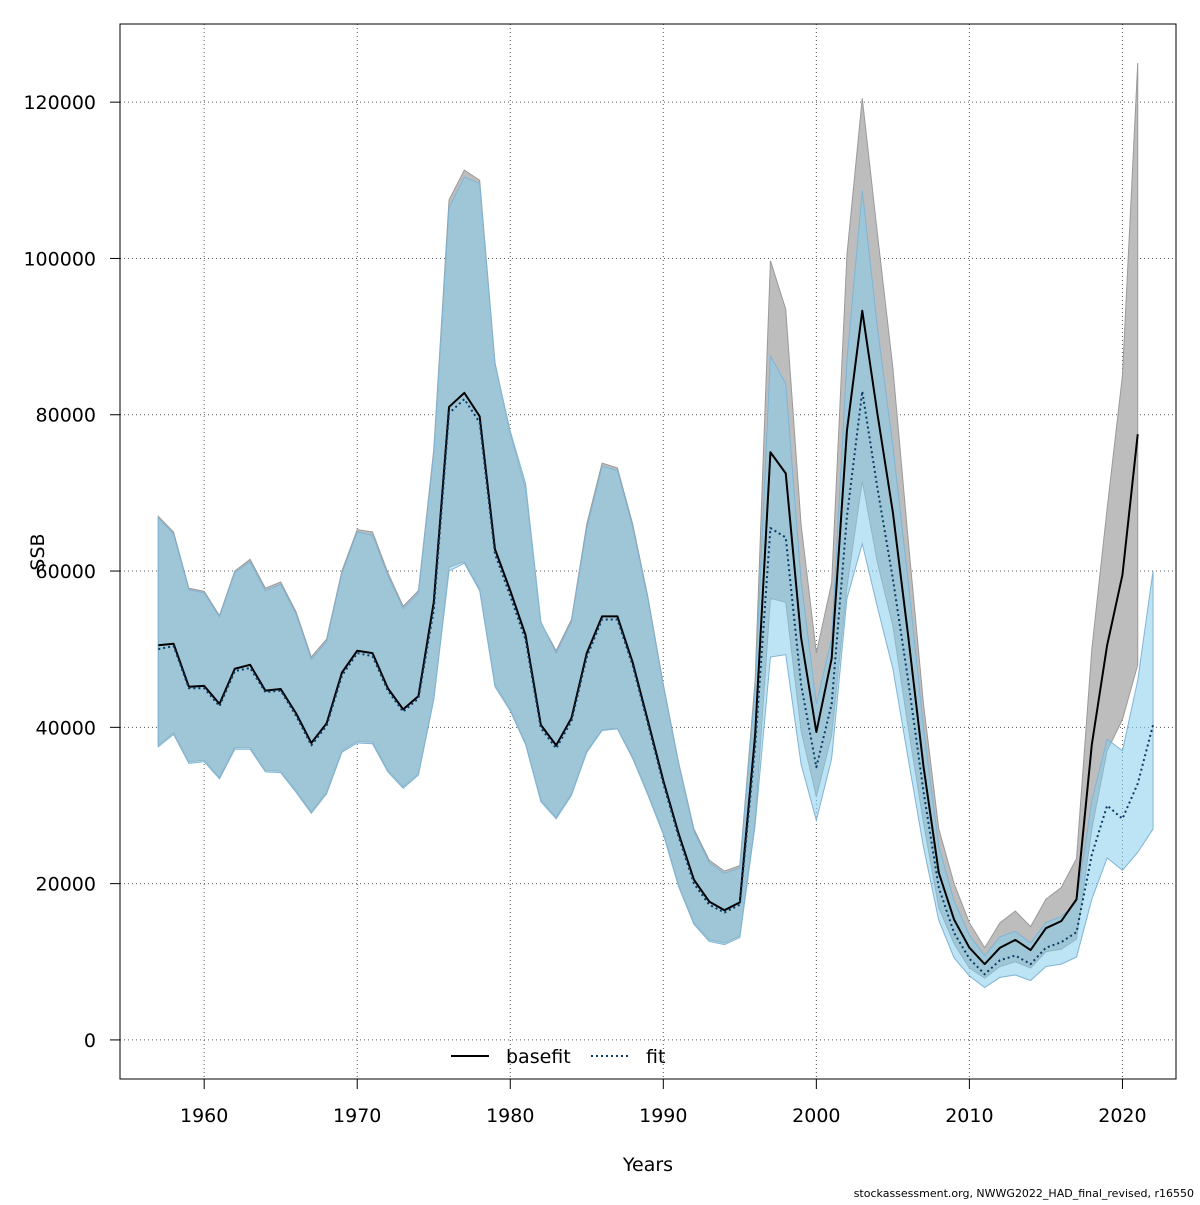 This screenshot has width=1200, height=1205. What do you see at coordinates (510, 1116) in the screenshot?
I see `x-tick-label: 1980` at bounding box center [510, 1116].